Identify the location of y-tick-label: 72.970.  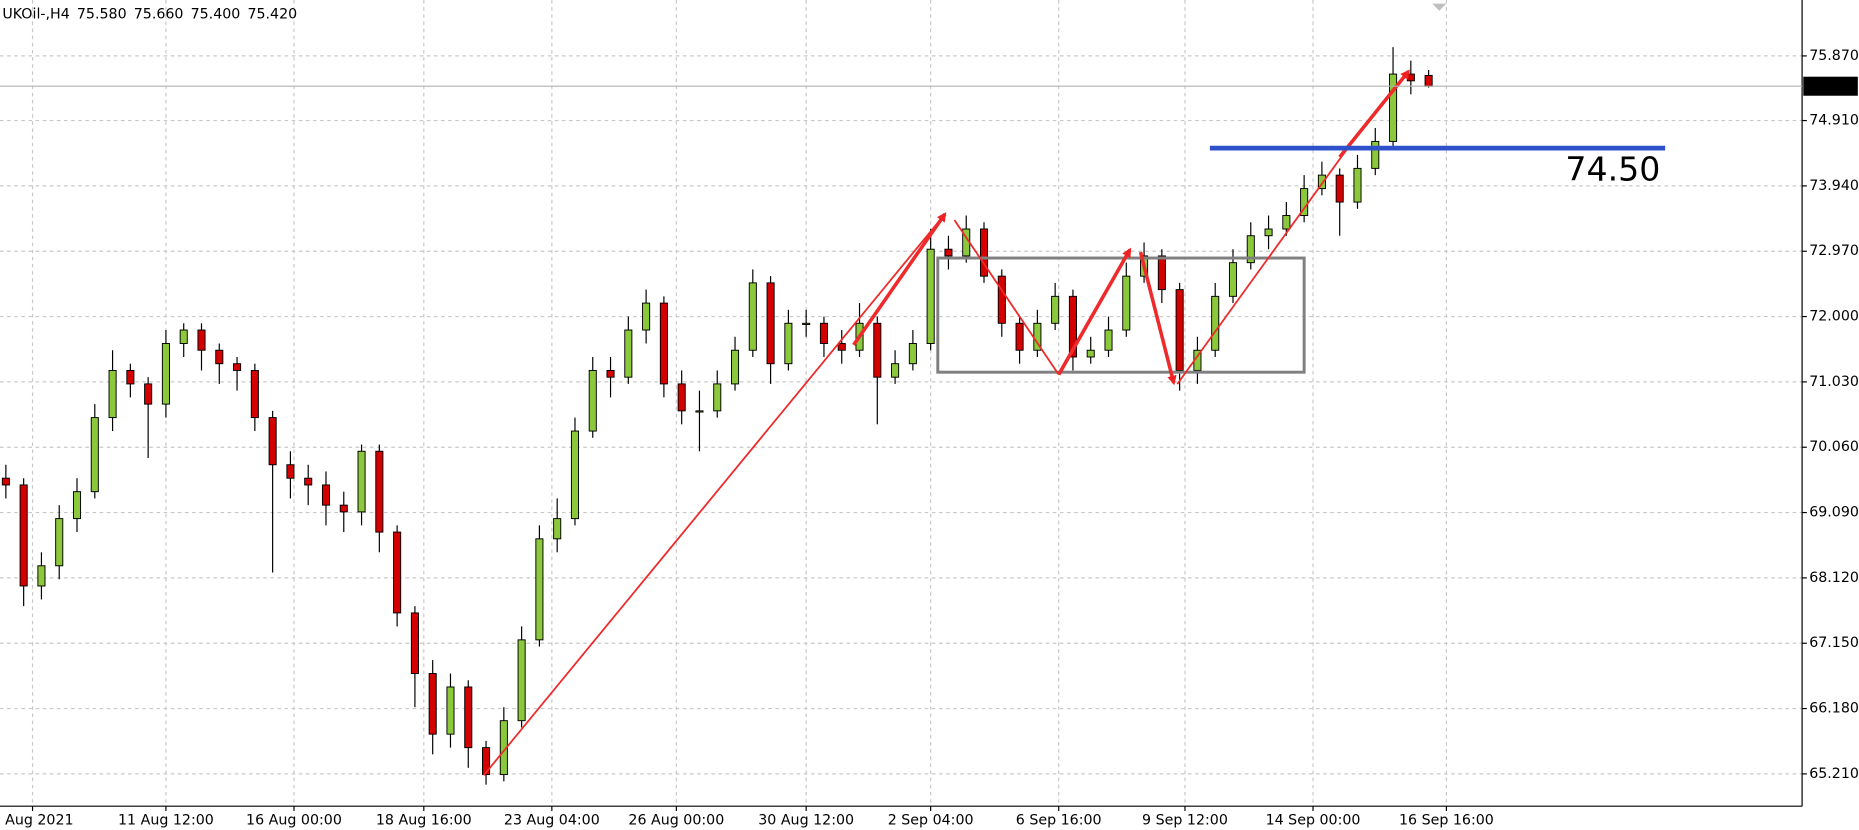
(1834, 251).